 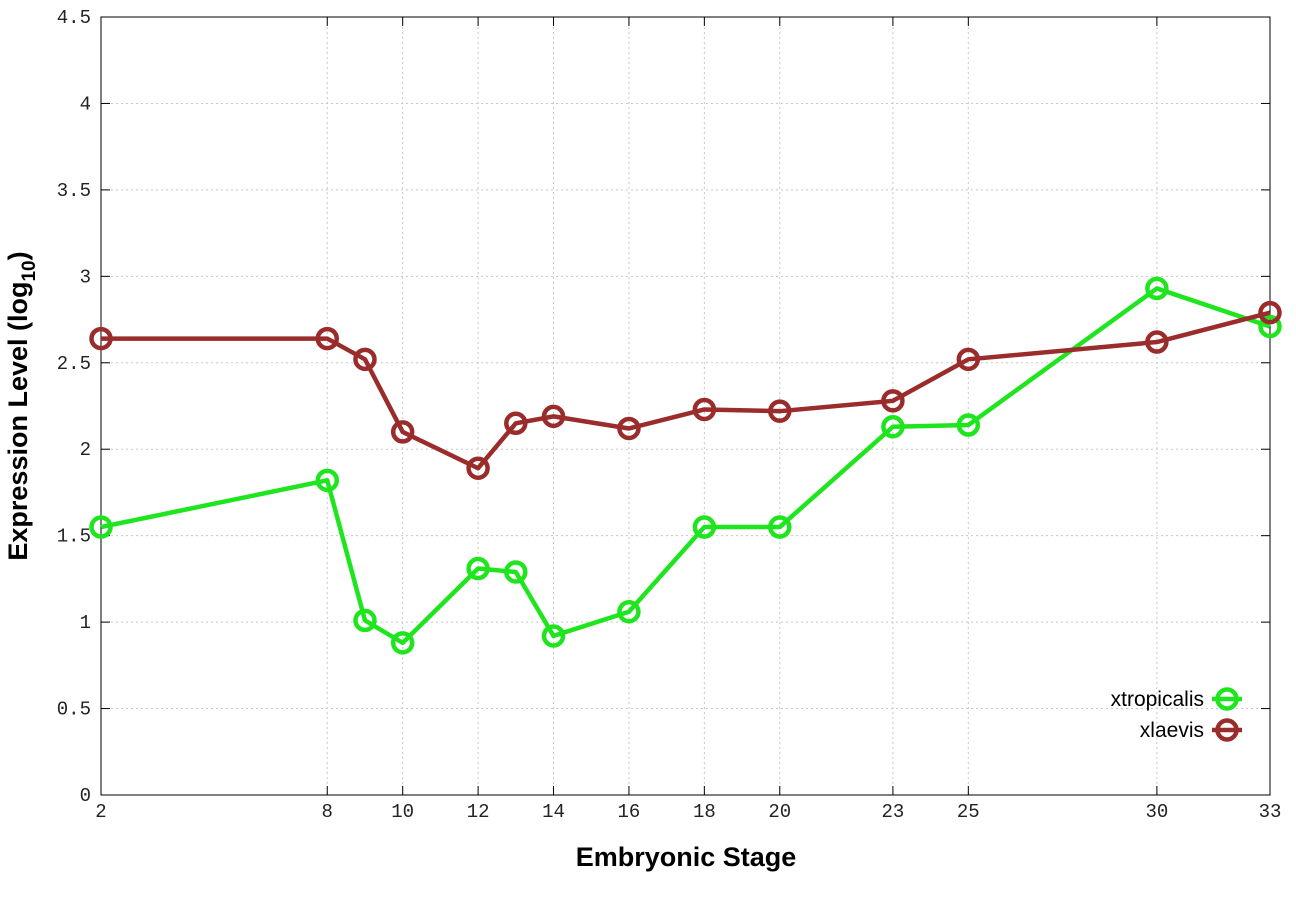 What do you see at coordinates (74, 18) in the screenshot?
I see `y-tick-label: 4.5` at bounding box center [74, 18].